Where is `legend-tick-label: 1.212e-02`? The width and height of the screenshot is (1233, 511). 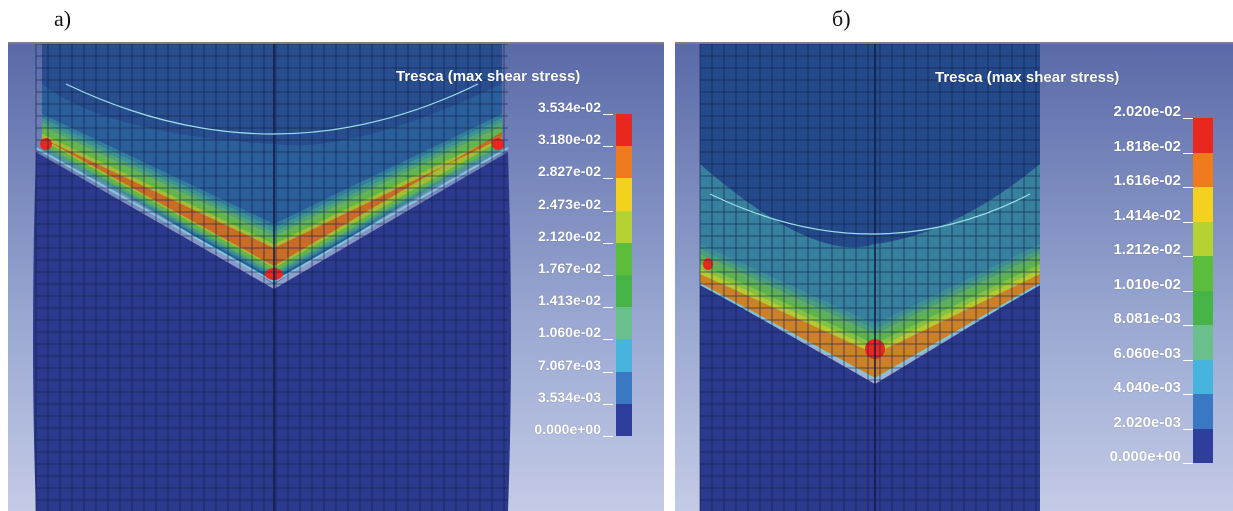
legend-tick-label: 1.212e-02 is located at coordinates (1147, 249).